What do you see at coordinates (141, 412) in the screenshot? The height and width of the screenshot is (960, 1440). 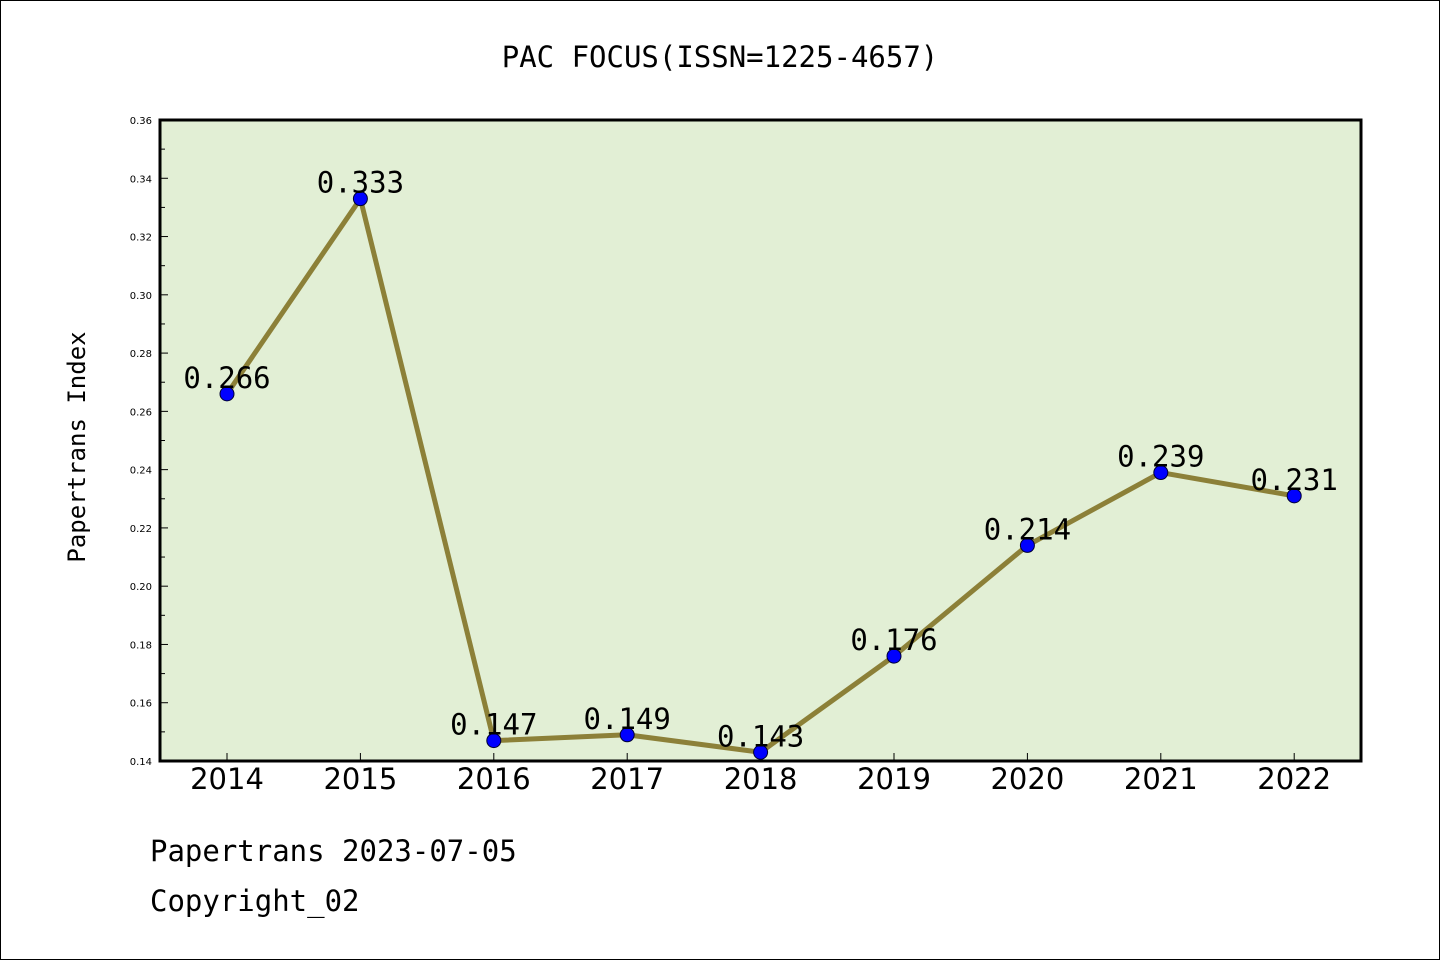 I see `y-tick-label: 0.26` at bounding box center [141, 412].